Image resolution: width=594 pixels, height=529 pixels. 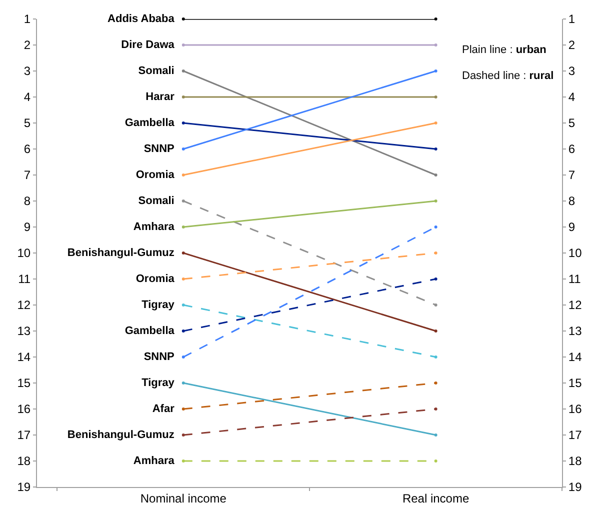 I want to click on y-tick-label: 5, so click(x=27, y=123).